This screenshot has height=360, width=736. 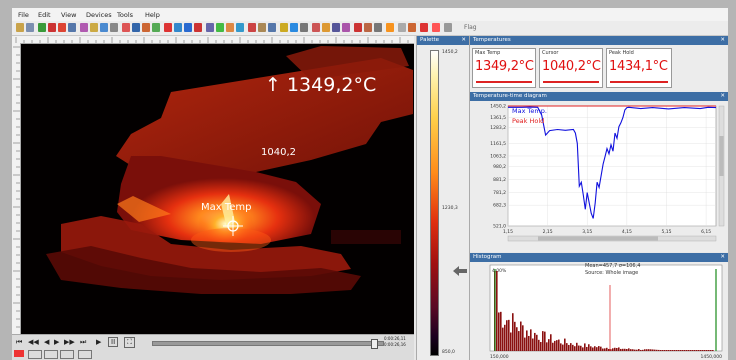 What do you see at coordinates (268, 344) in the screenshot?
I see `timeline-slider` at bounding box center [268, 344].